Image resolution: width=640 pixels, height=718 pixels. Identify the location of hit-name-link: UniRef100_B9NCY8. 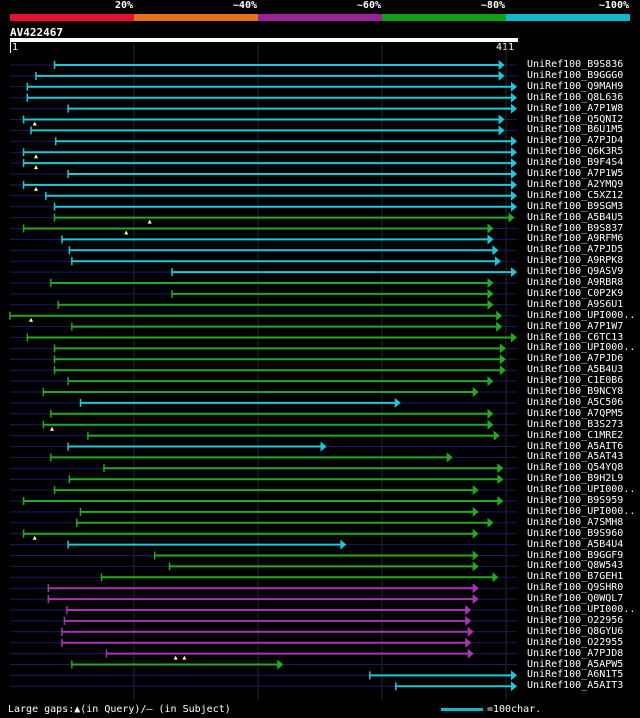
(575, 391).